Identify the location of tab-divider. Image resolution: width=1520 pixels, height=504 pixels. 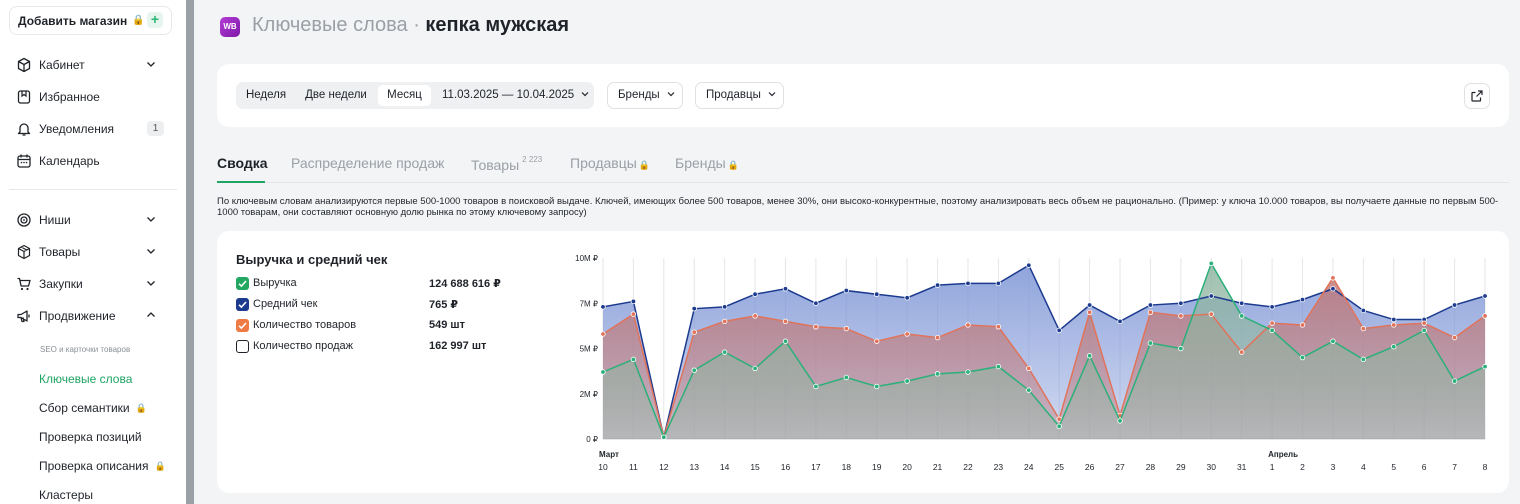
(863, 182).